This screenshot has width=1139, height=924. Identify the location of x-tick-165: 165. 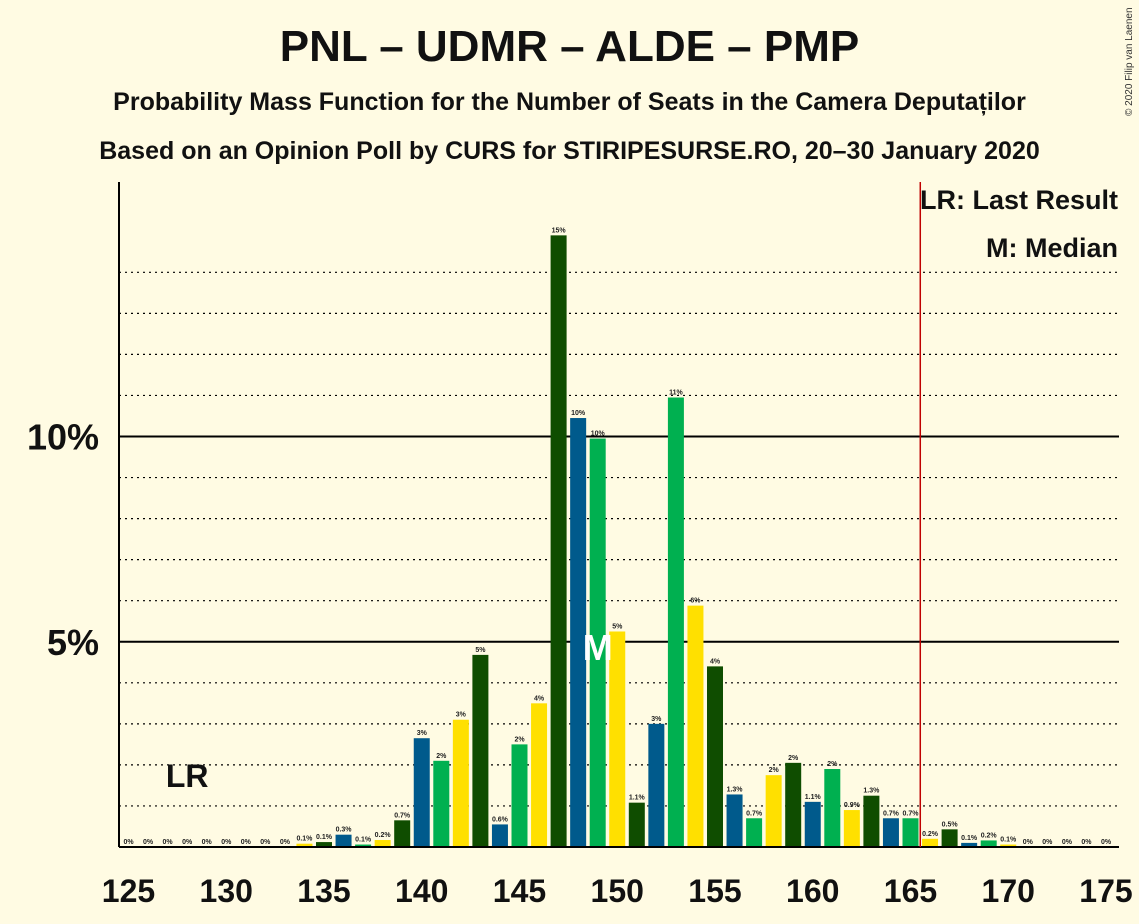
(910, 891).